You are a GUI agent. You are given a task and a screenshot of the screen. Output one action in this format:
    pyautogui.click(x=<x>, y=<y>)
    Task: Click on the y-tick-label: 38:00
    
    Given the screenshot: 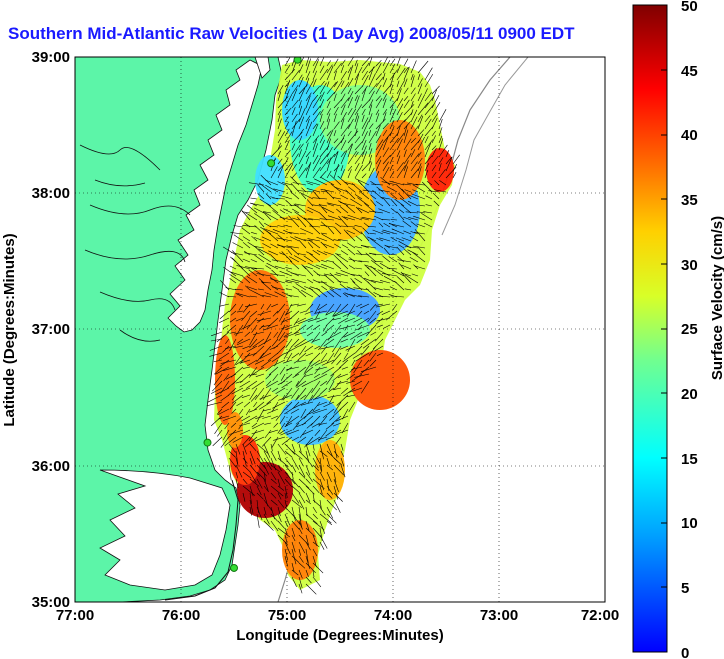 What is the action you would take?
    pyautogui.click(x=51, y=193)
    